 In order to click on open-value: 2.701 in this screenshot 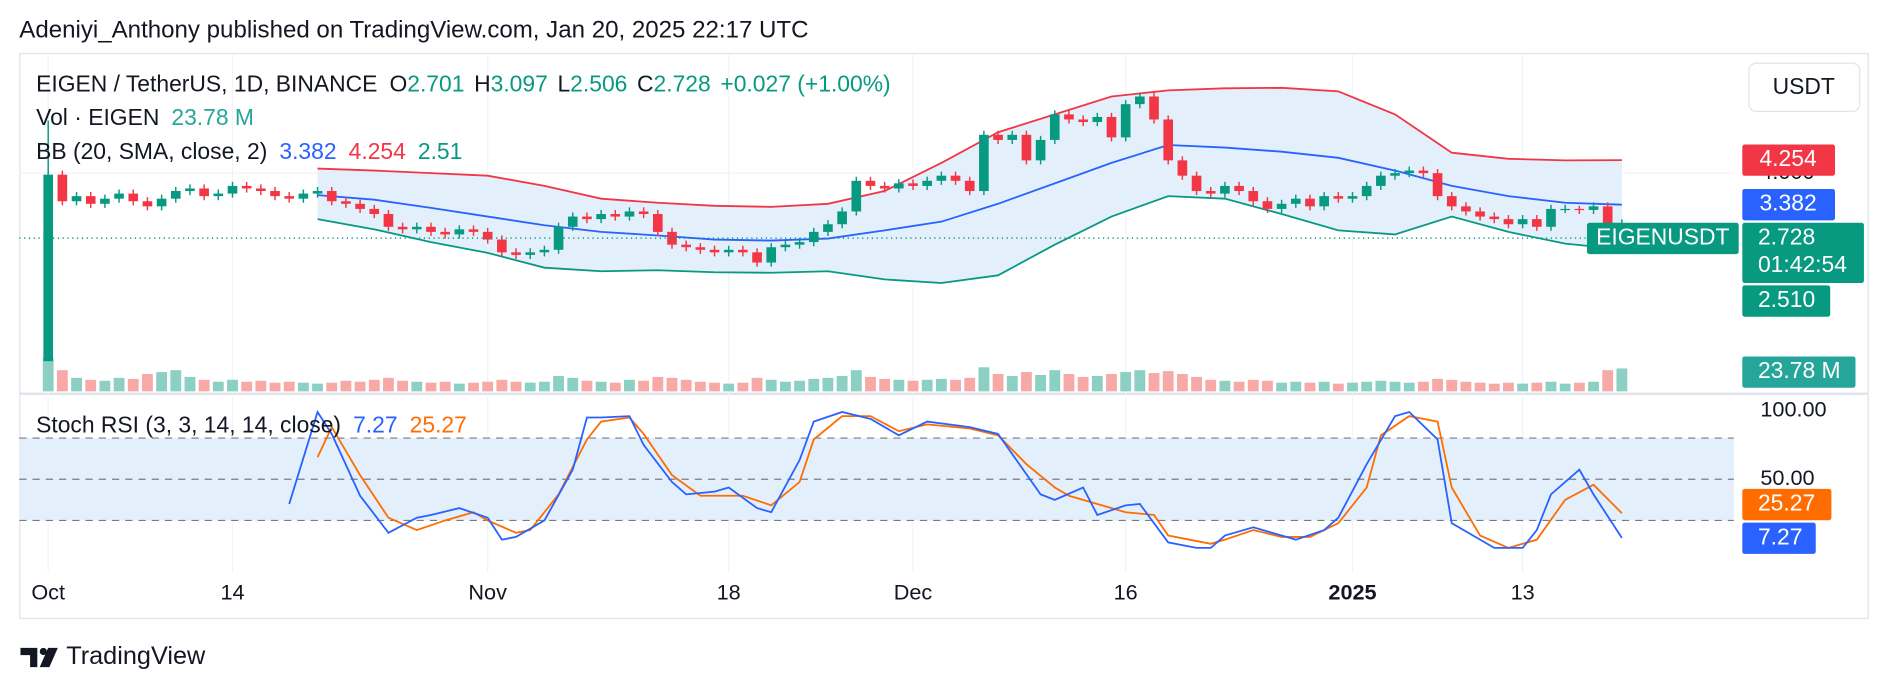, I will do `click(435, 84)`.